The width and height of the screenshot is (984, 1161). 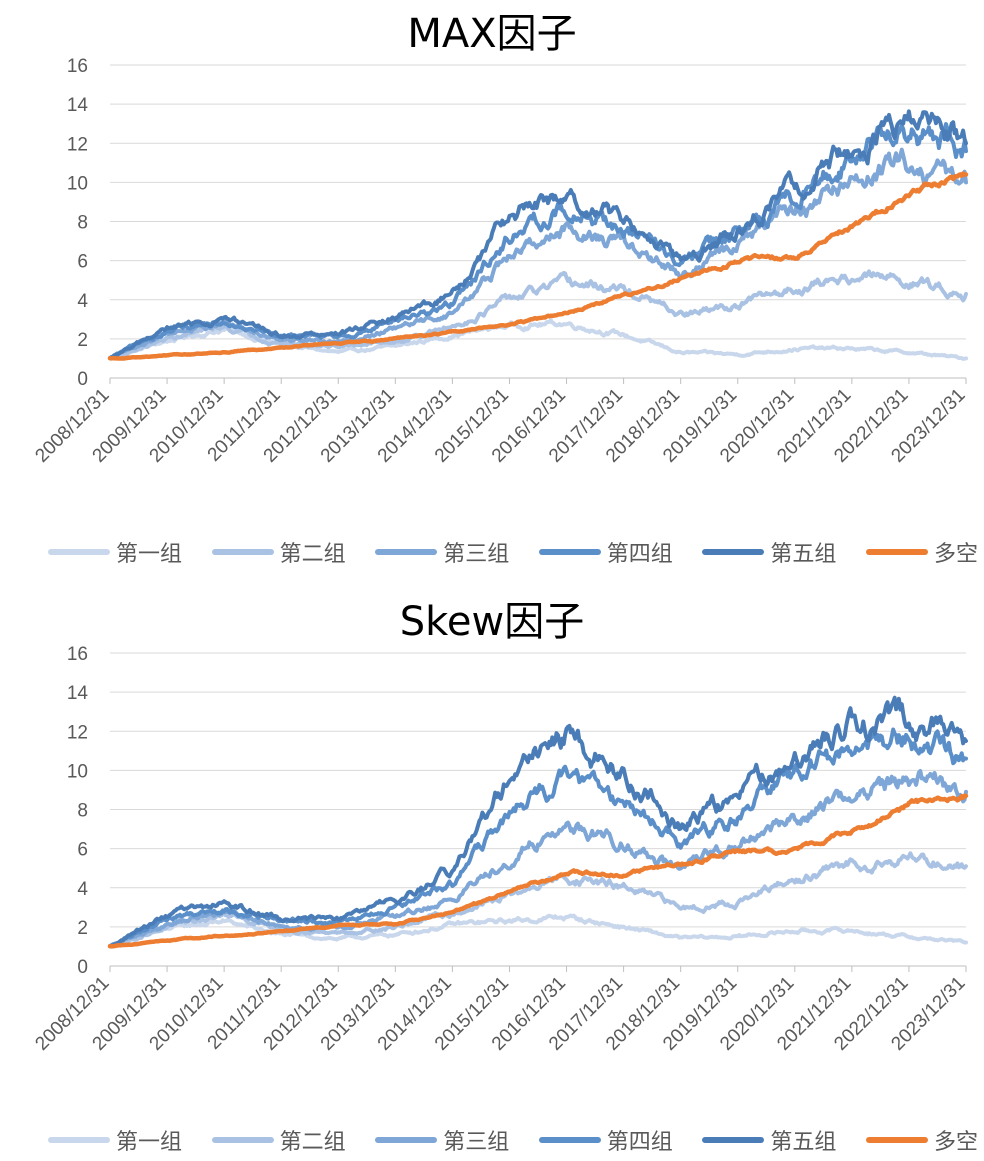 I want to click on chart-title: Skew因子, so click(x=492, y=622).